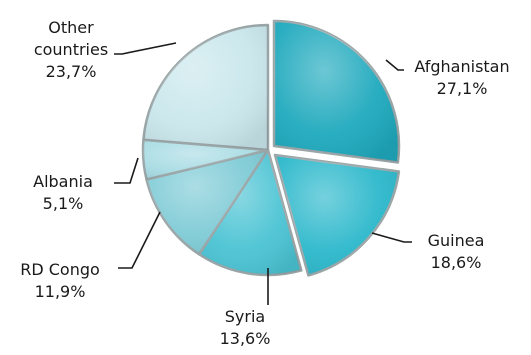 The image size is (531, 355). I want to click on slice-name-other-countries: countries, so click(71, 49).